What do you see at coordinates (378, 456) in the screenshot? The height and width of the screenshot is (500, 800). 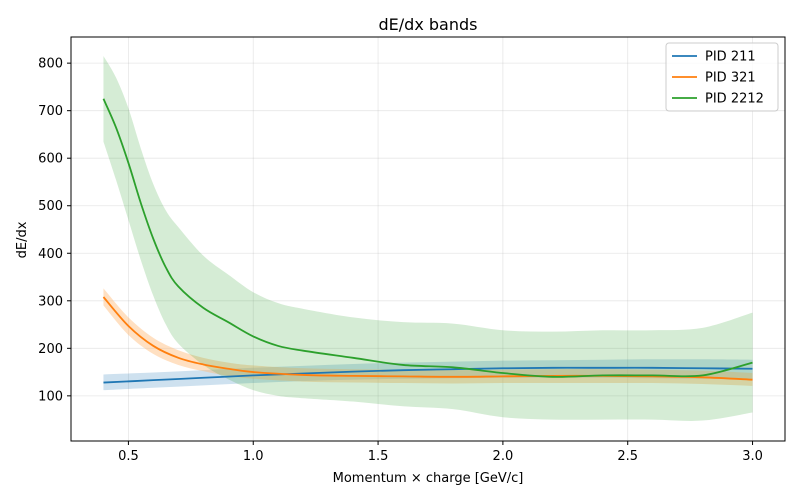 I see `x-tick-label: 1.5` at bounding box center [378, 456].